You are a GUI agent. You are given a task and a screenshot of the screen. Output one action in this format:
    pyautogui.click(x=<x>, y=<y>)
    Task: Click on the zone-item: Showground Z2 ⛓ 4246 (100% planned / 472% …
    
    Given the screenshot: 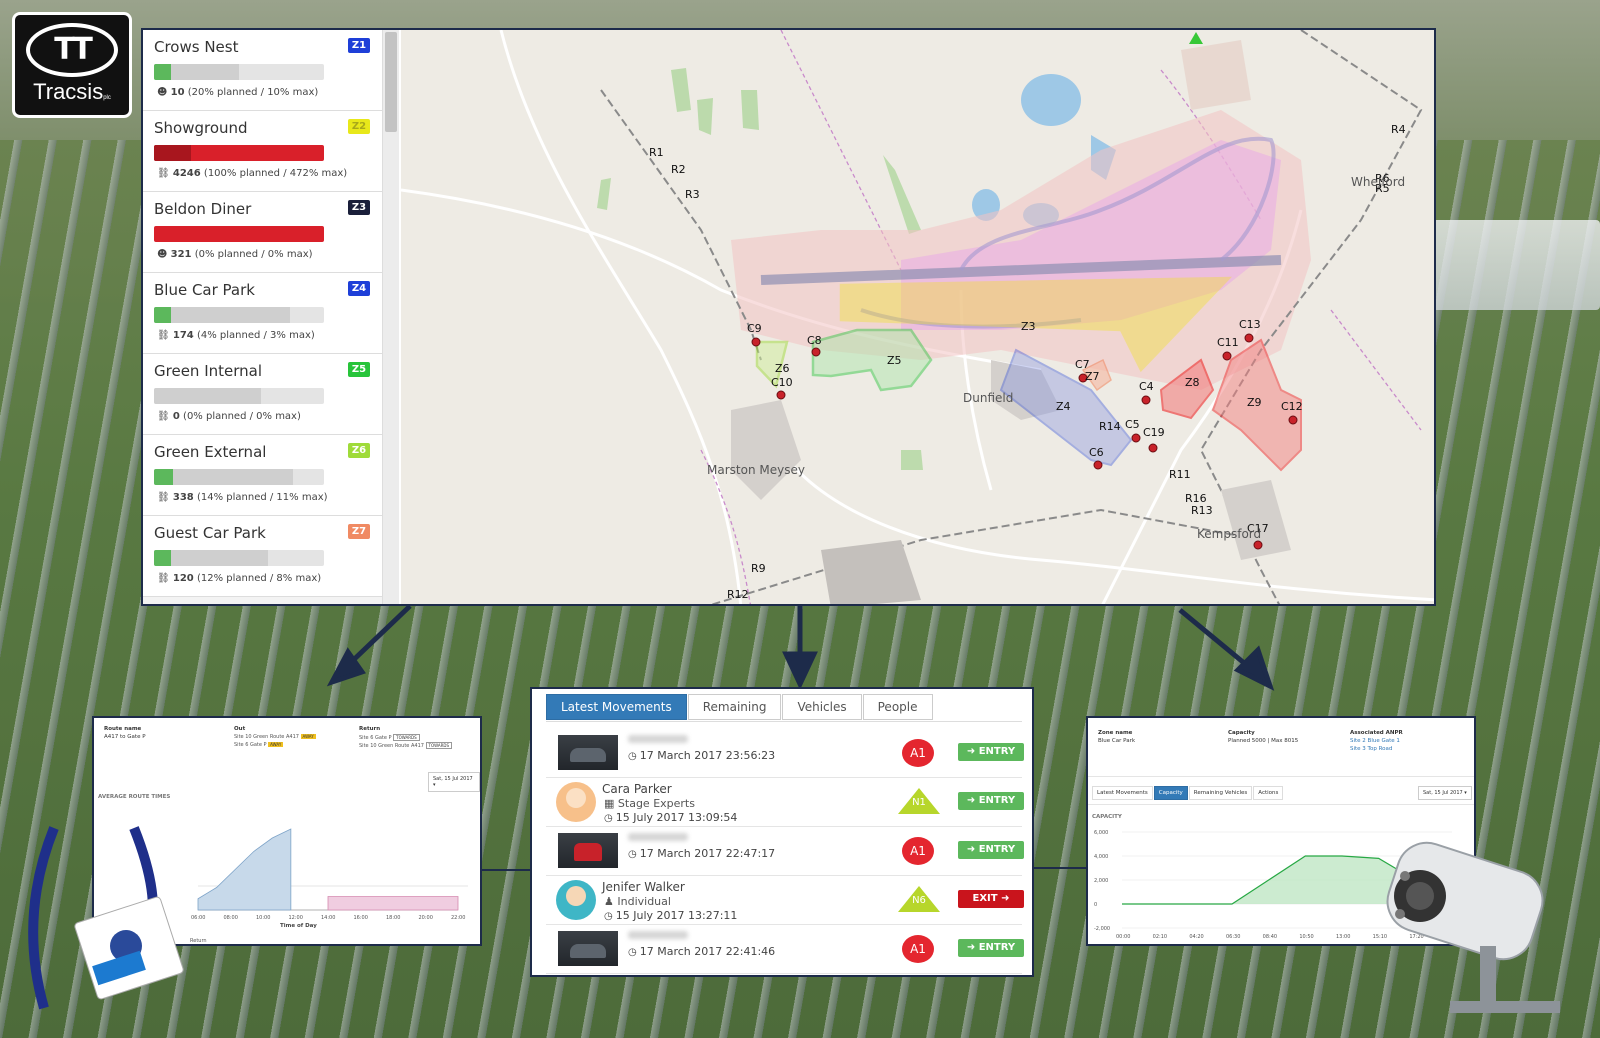 What is the action you would take?
    pyautogui.click(x=262, y=151)
    